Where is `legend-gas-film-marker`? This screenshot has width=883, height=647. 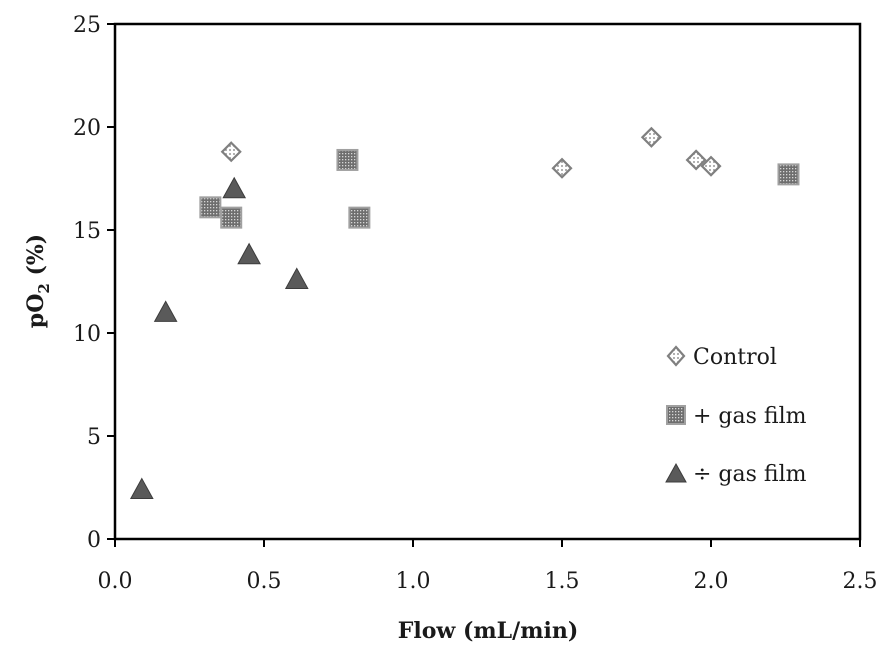 legend-gas-film-marker is located at coordinates (676, 415).